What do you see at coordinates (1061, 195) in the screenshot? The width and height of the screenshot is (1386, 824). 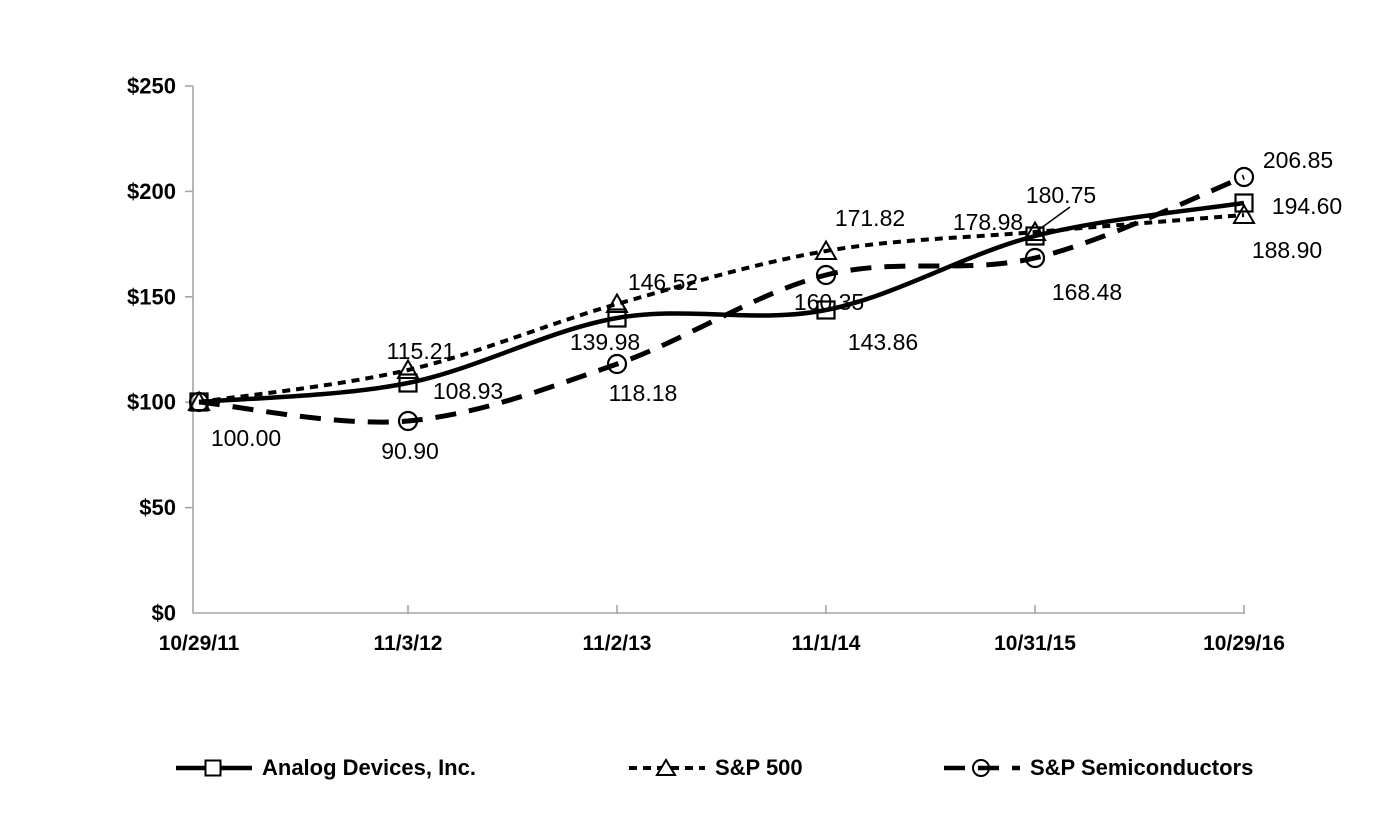 I see `data-label: 180.75` at bounding box center [1061, 195].